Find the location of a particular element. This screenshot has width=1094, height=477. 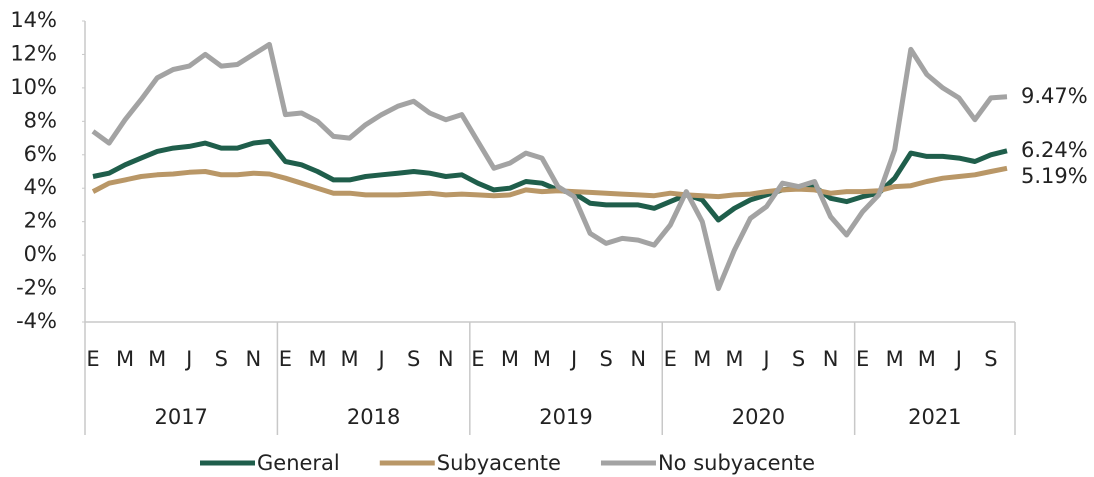

legend-label: General is located at coordinates (298, 463).